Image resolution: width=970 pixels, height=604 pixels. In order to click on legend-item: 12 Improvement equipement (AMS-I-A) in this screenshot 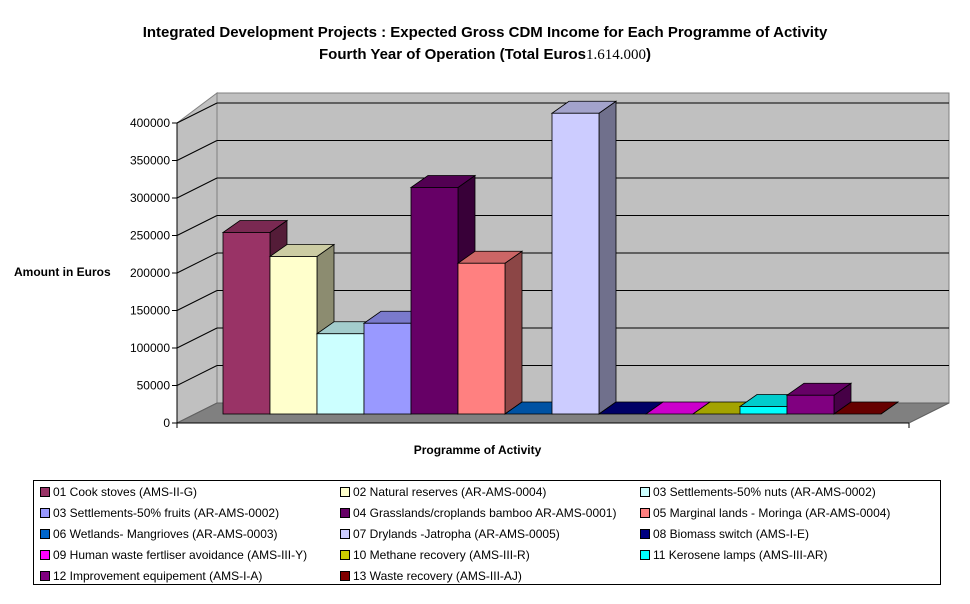, I will do `click(151, 576)`.